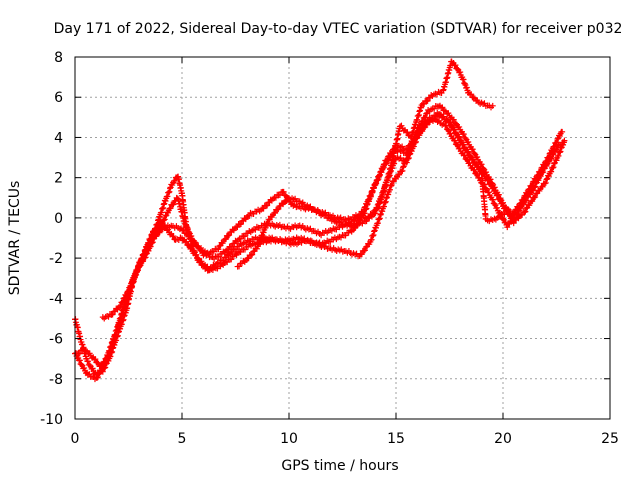 This screenshot has height=480, width=640. I want to click on y-tick-label: -8, so click(56, 380).